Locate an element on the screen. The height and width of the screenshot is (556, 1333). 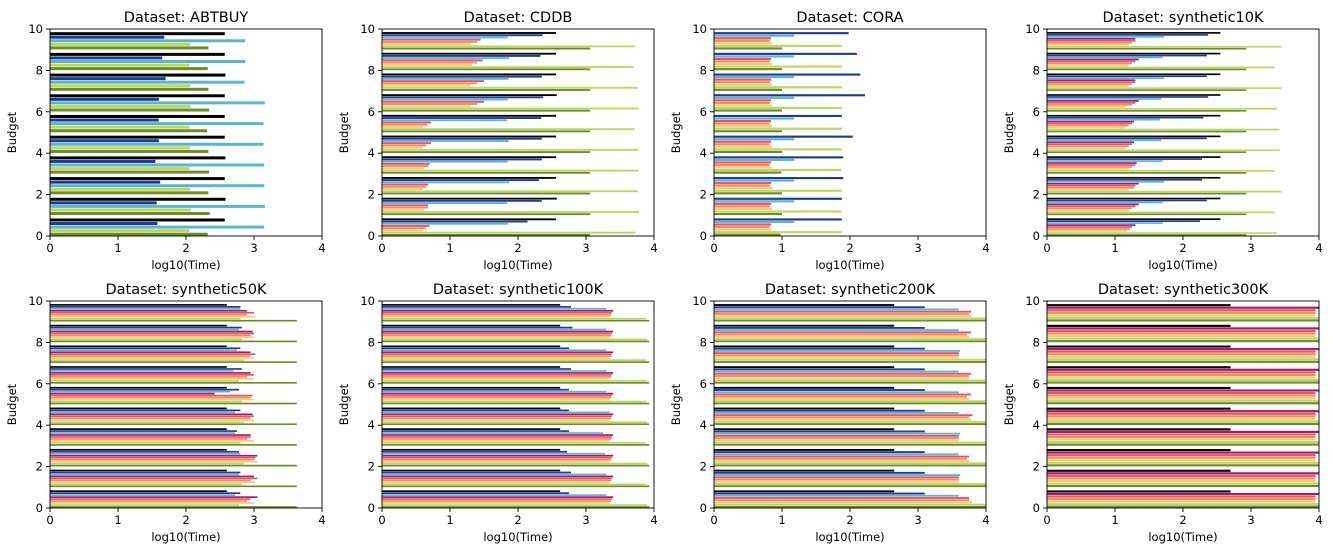
x-tick-label: 2 is located at coordinates (1182, 520).